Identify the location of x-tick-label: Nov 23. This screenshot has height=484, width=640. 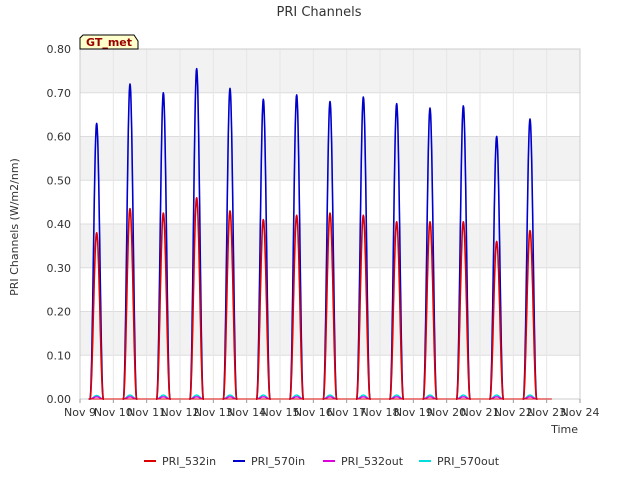
(546, 412).